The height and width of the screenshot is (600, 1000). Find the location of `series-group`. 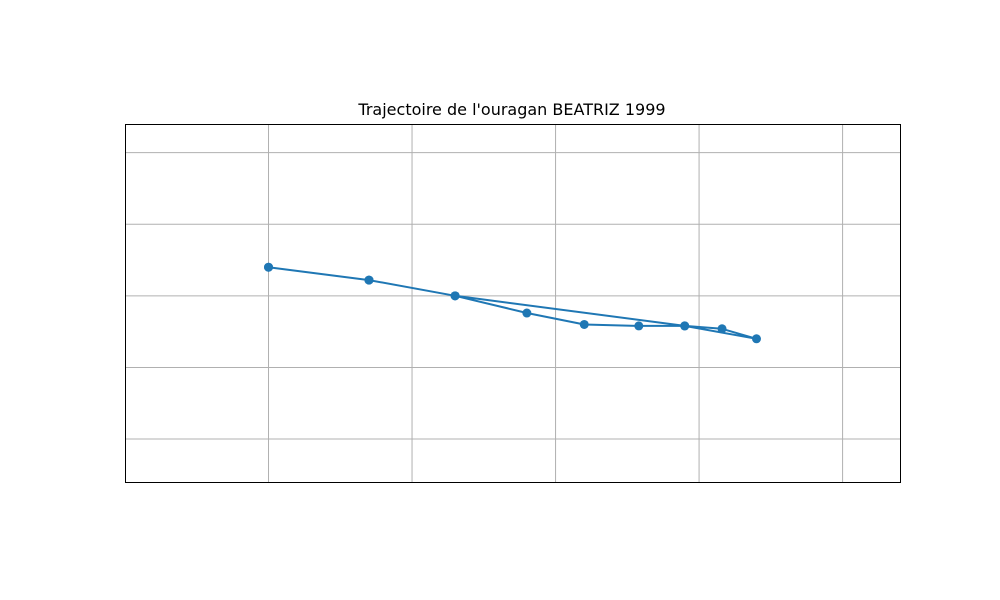

series-group is located at coordinates (512, 303).